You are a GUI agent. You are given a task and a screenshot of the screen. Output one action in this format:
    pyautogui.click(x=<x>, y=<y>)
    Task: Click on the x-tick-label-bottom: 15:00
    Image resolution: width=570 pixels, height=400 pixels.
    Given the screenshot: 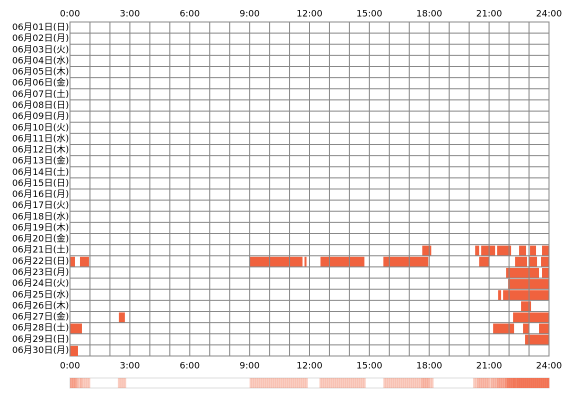 What is the action you would take?
    pyautogui.click(x=369, y=367)
    